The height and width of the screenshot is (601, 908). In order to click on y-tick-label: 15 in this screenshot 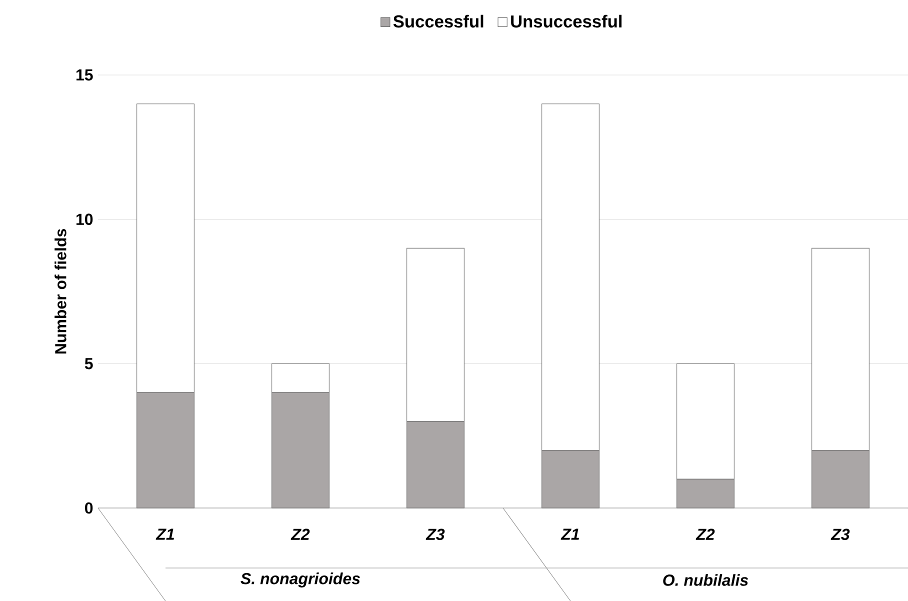, I will do `click(84, 75)`.